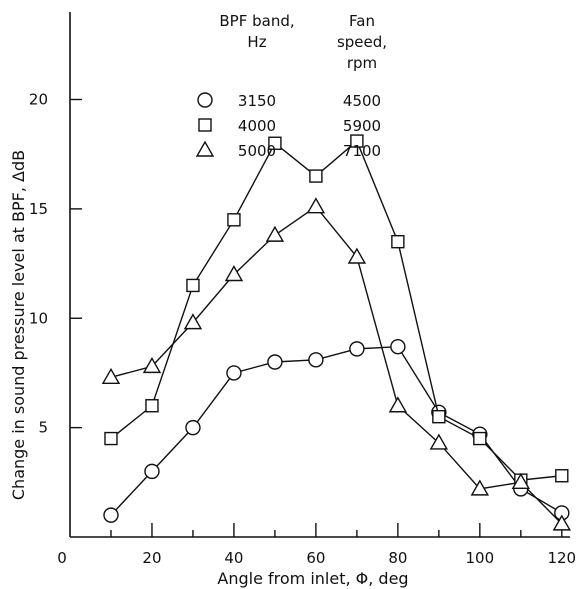  Describe the element at coordinates (205, 148) in the screenshot. I see `legend-marker-triangle` at that location.